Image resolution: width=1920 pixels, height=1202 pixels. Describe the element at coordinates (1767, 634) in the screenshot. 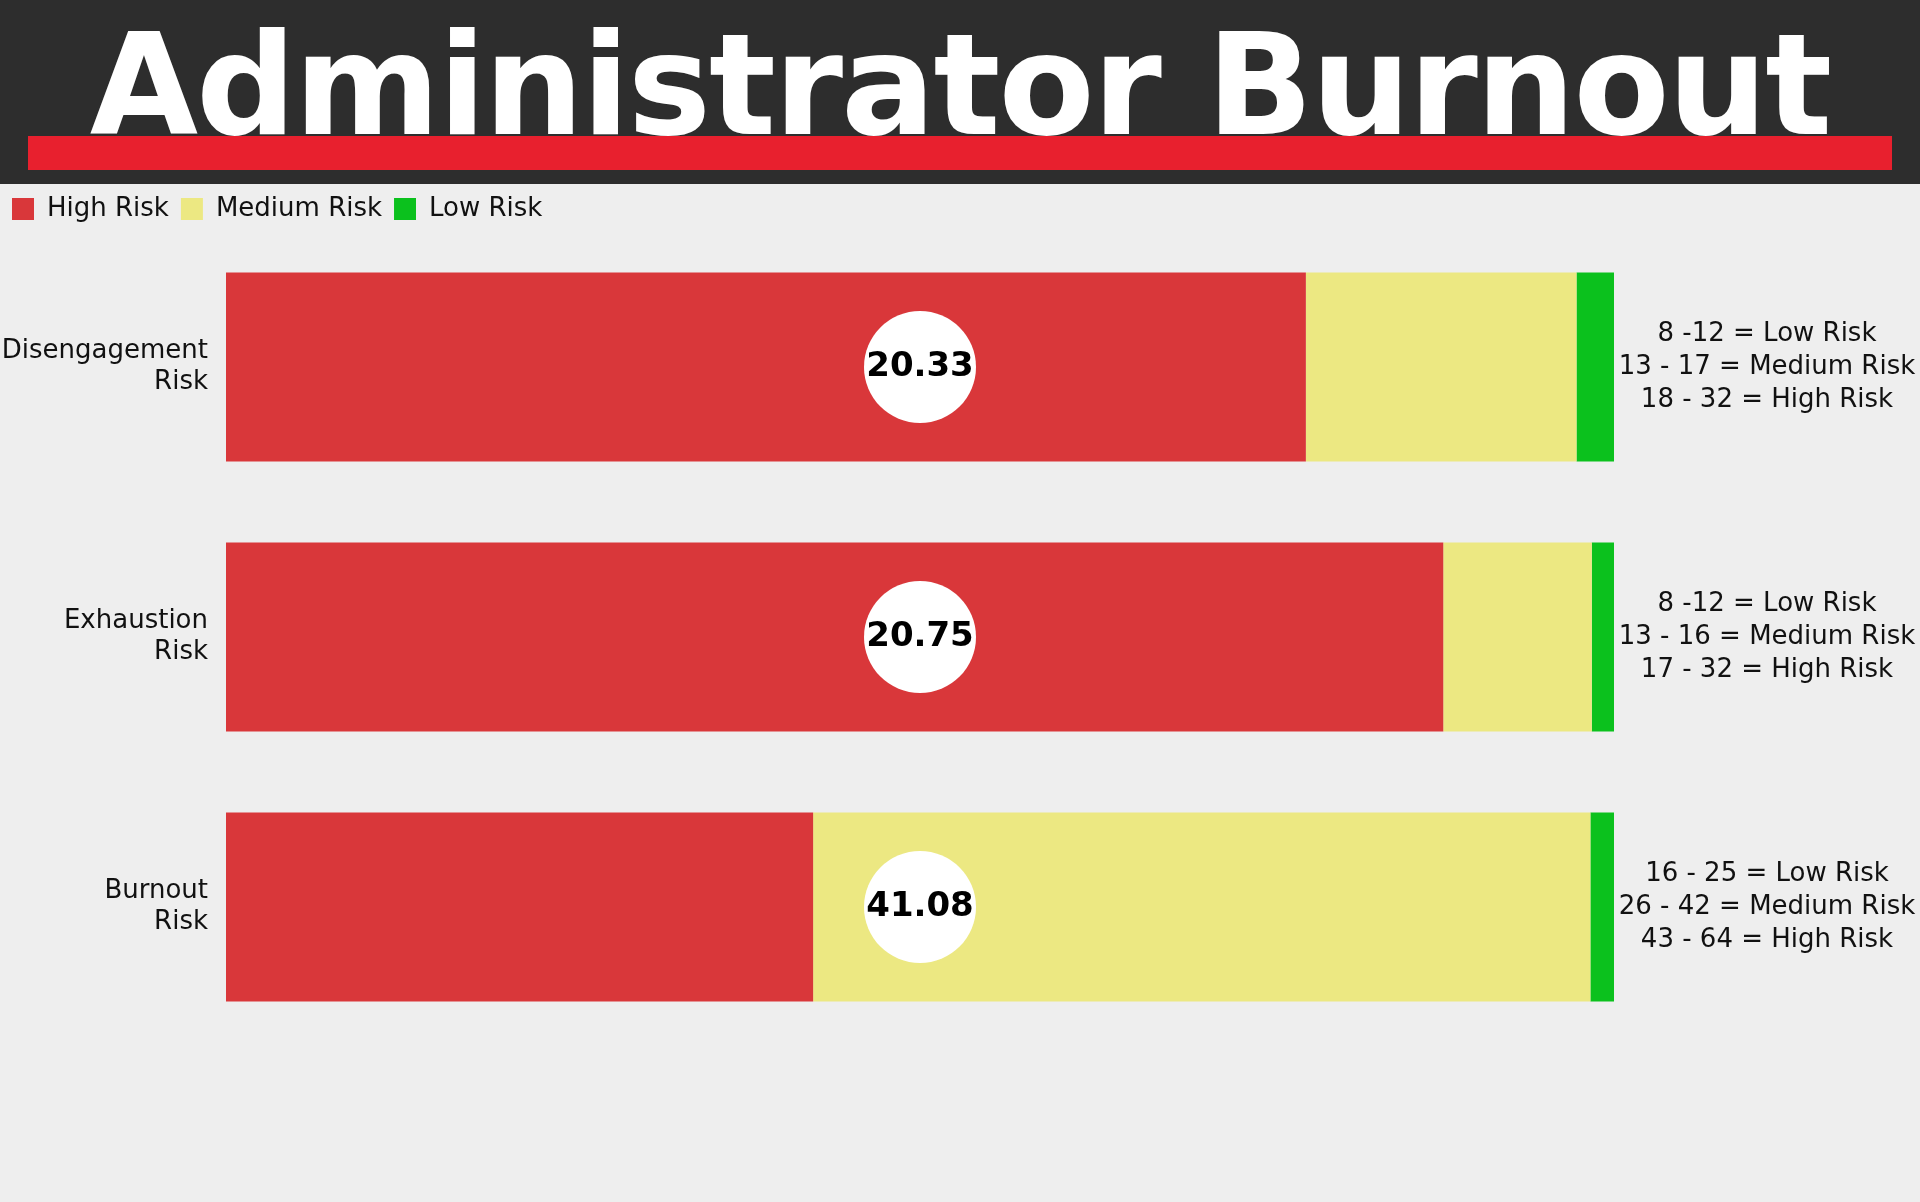

I see `text: 8 -12 = Low Risk 13 - 16 = Medium Risk 17 - 32 = High Risk` at that location.